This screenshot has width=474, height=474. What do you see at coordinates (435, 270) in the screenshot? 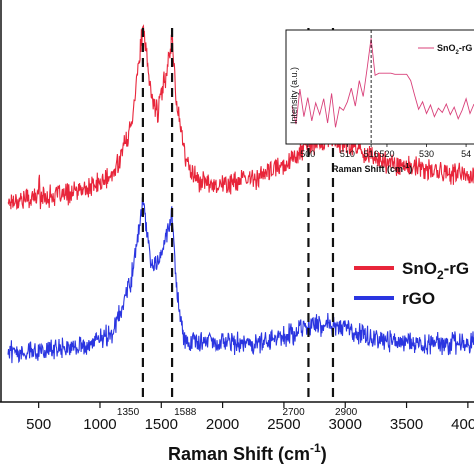
I see `legend-label-sno2: SnO2-rG` at bounding box center [435, 270].